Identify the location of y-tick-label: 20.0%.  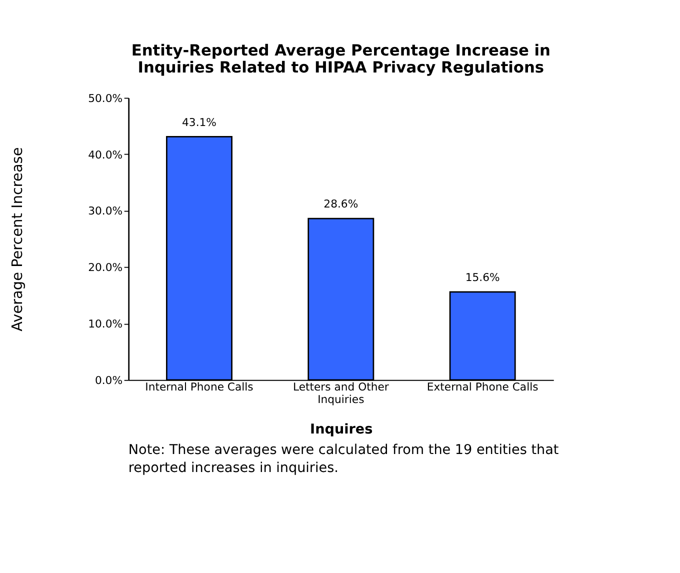
(105, 267).